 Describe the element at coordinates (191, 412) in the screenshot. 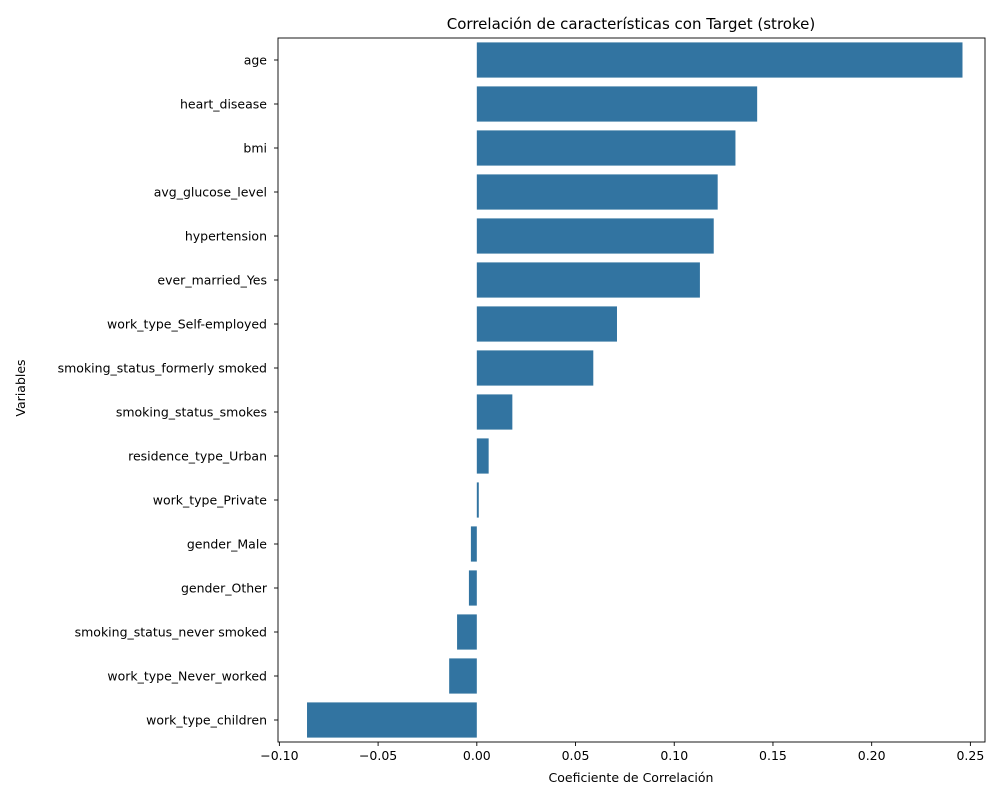

I see `y-tick-label: smoking_status_smokes` at that location.